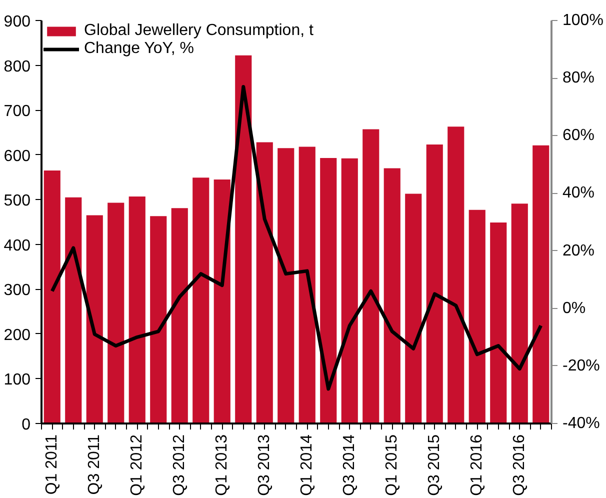 This screenshot has height=498, width=606. I want to click on y2-tick-label: -40%, so click(581, 423).